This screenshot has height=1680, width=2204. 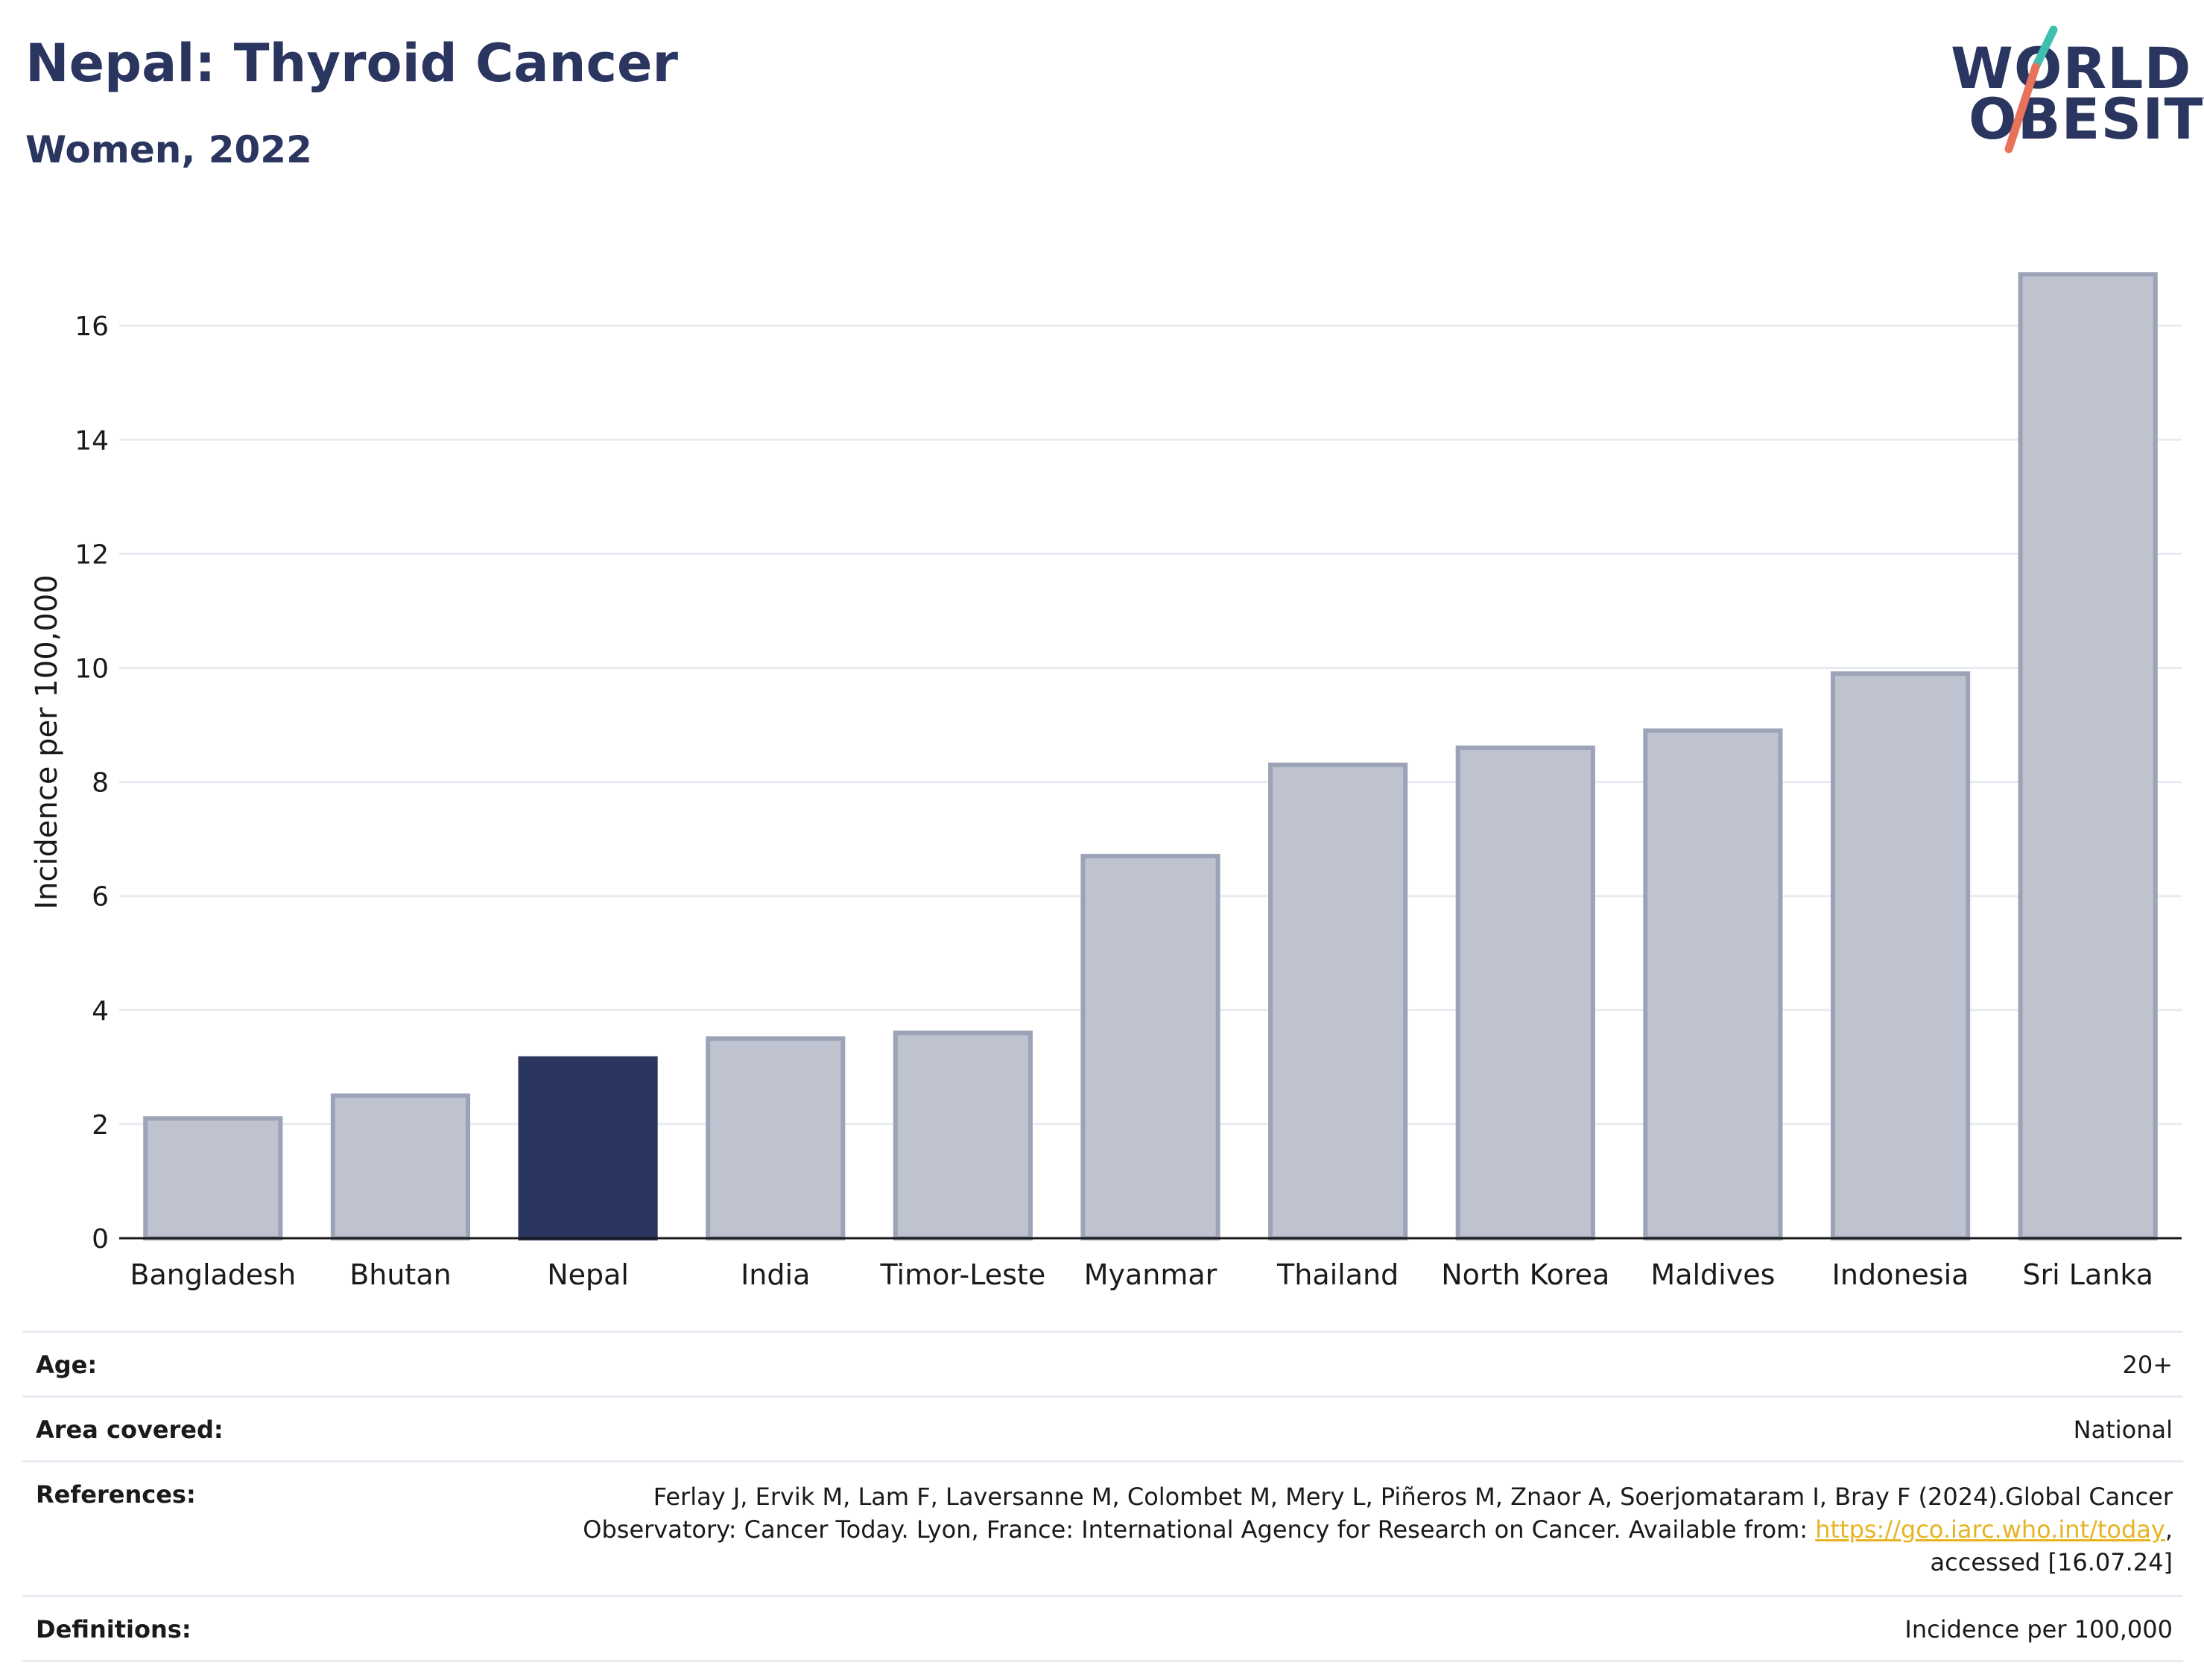 I want to click on logo-line-2: OBESITY, so click(x=2086, y=119).